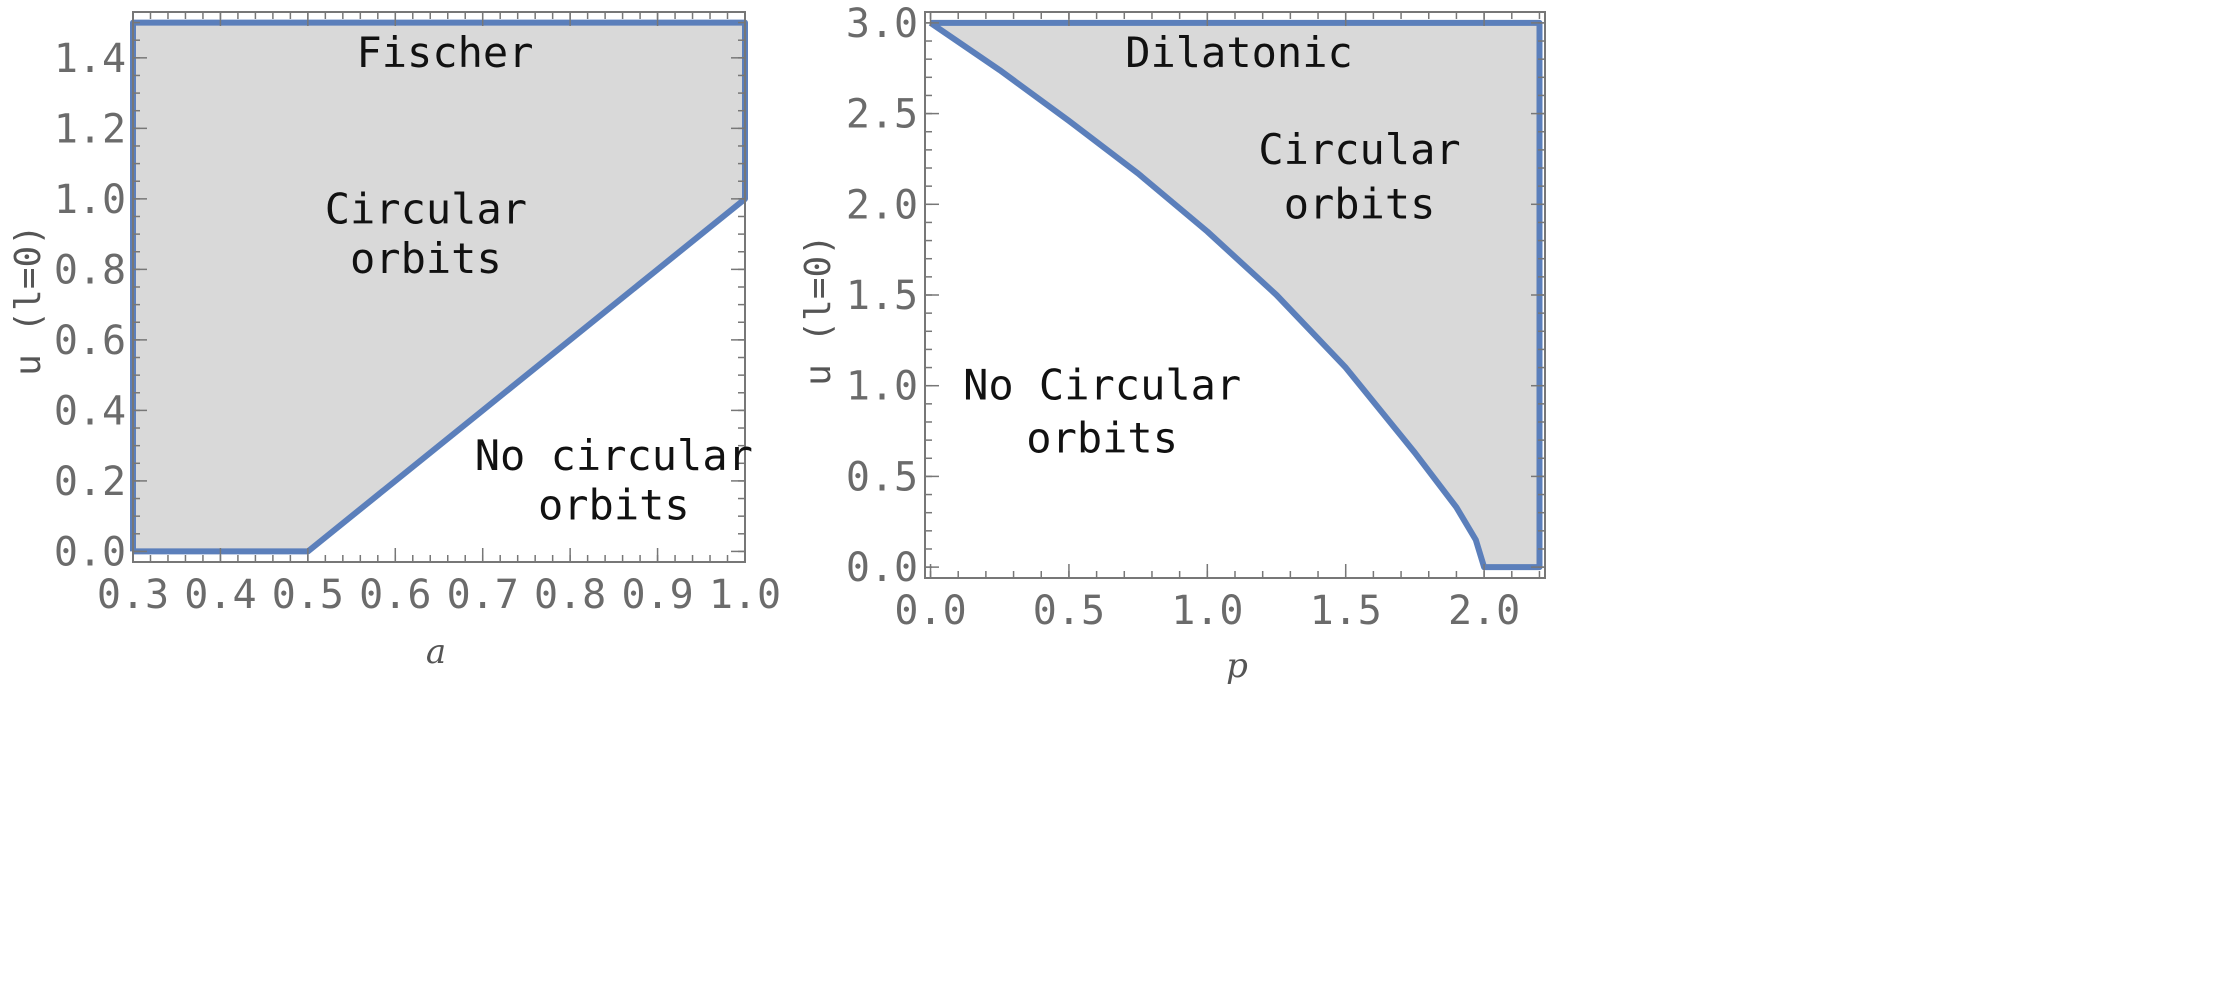  I want to click on fischer-x-tick-label: 1.0, so click(745, 595).